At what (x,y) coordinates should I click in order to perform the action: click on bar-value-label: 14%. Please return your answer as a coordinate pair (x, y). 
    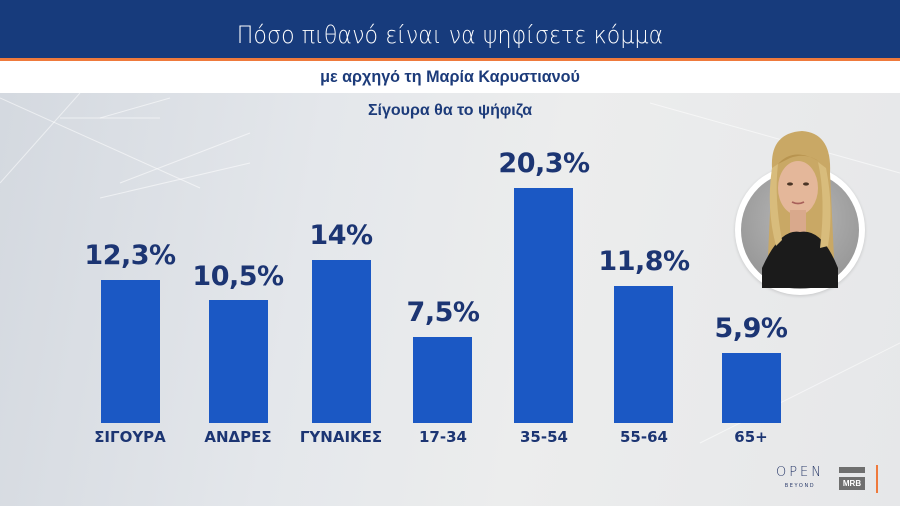
    Looking at the image, I should click on (341, 235).